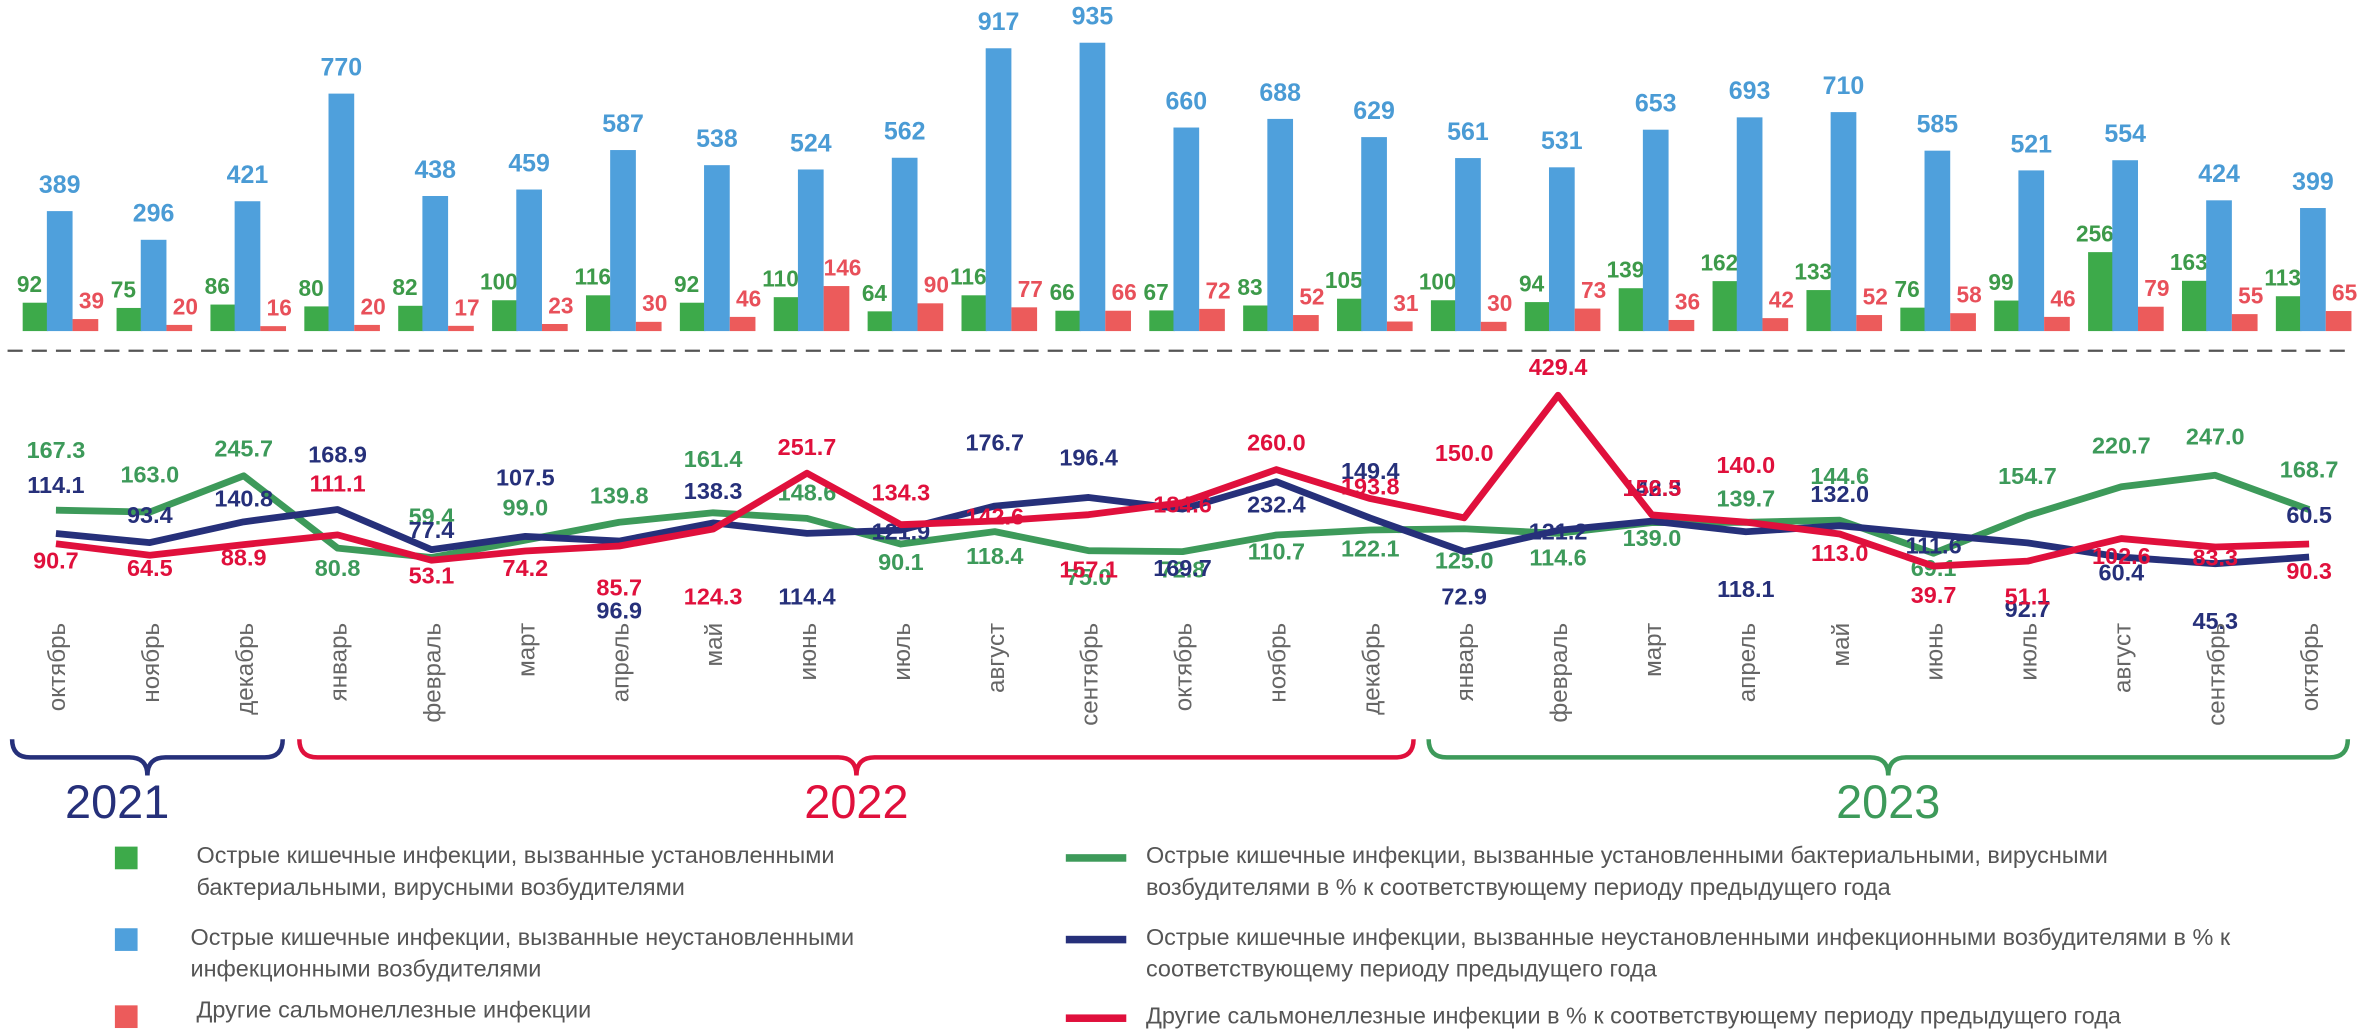 The image size is (2363, 1033). Describe the element at coordinates (1841, 645) in the screenshot. I see `x-tick-label: май` at that location.